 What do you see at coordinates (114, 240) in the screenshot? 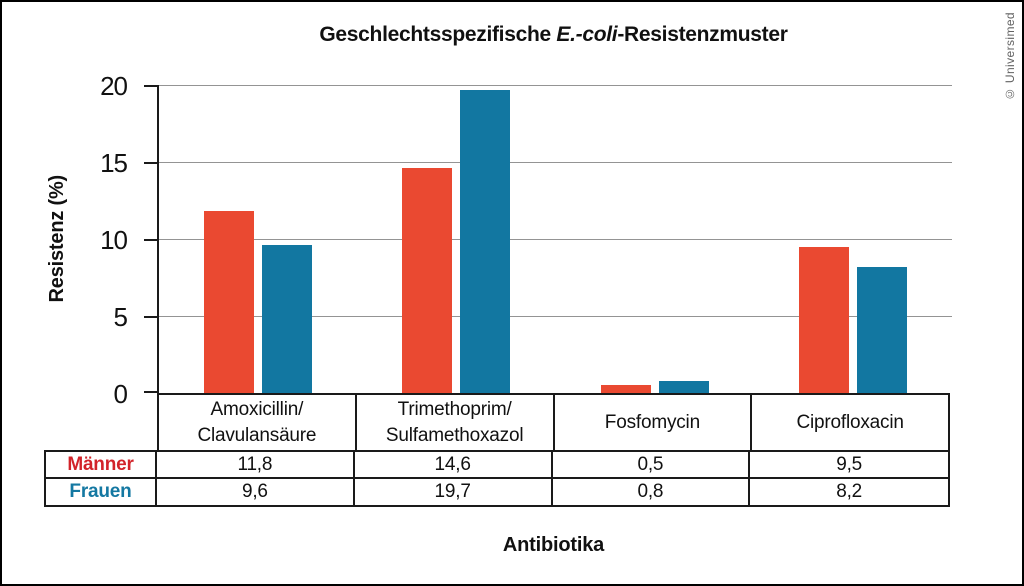
I see `y-tick-label-10: 10` at bounding box center [114, 240].